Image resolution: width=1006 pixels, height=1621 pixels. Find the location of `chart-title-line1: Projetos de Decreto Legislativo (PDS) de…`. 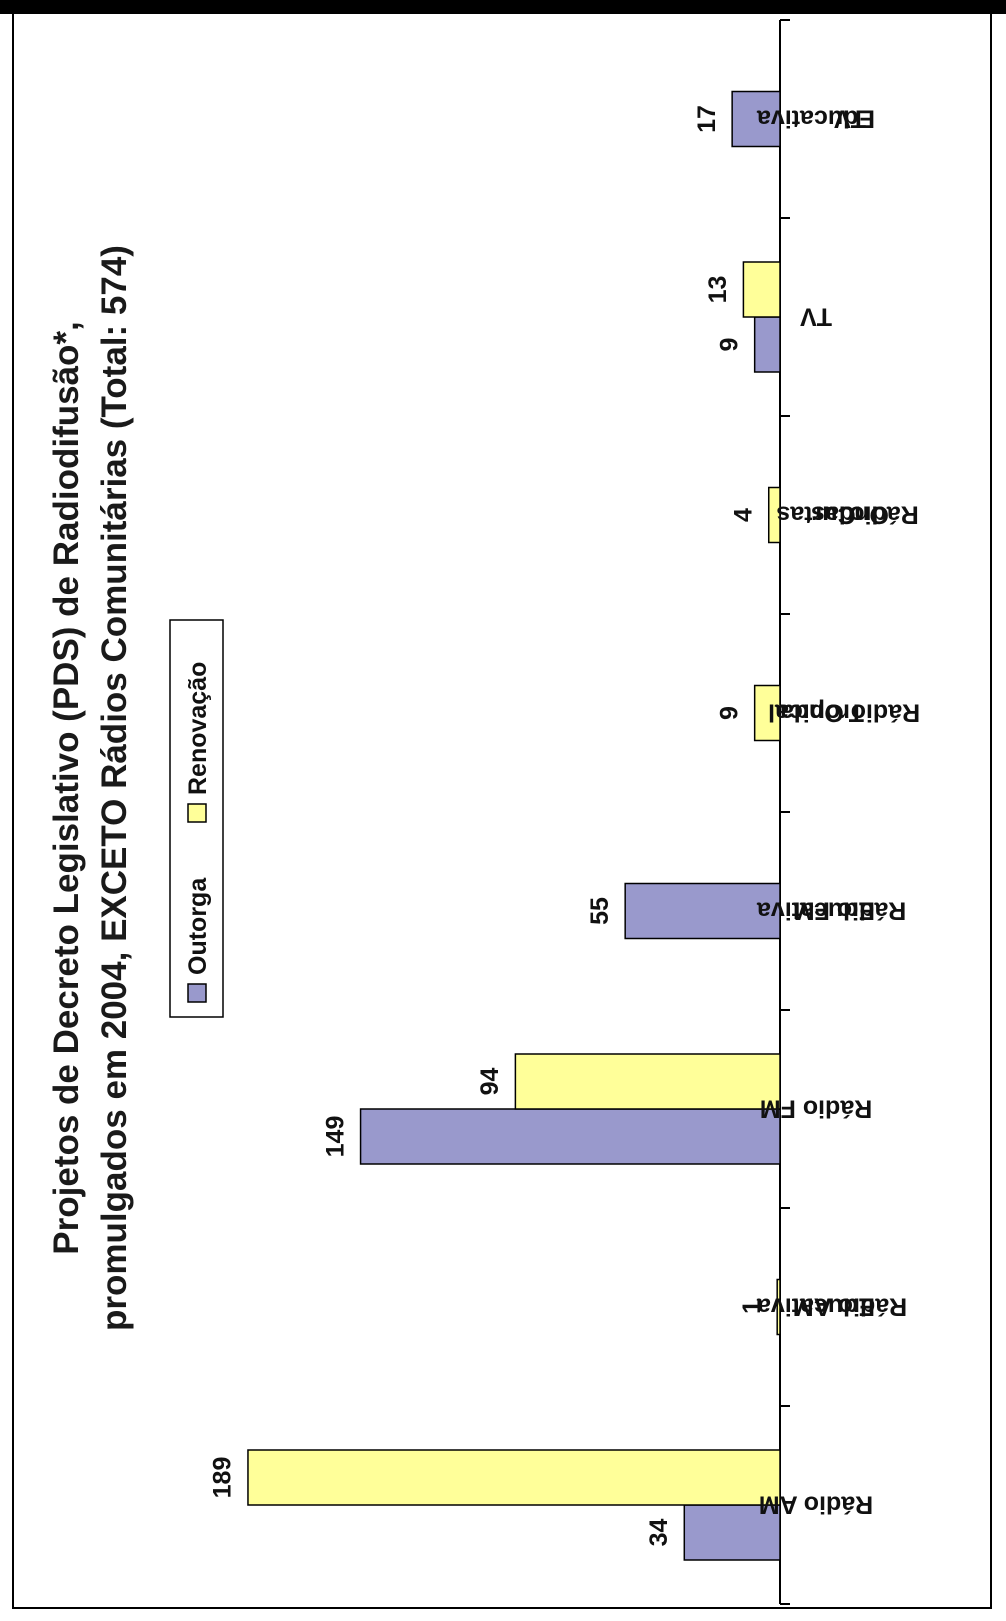

chart-title-line1: Projetos de Decreto Legislativo (PDS) de… is located at coordinates (66, 788).